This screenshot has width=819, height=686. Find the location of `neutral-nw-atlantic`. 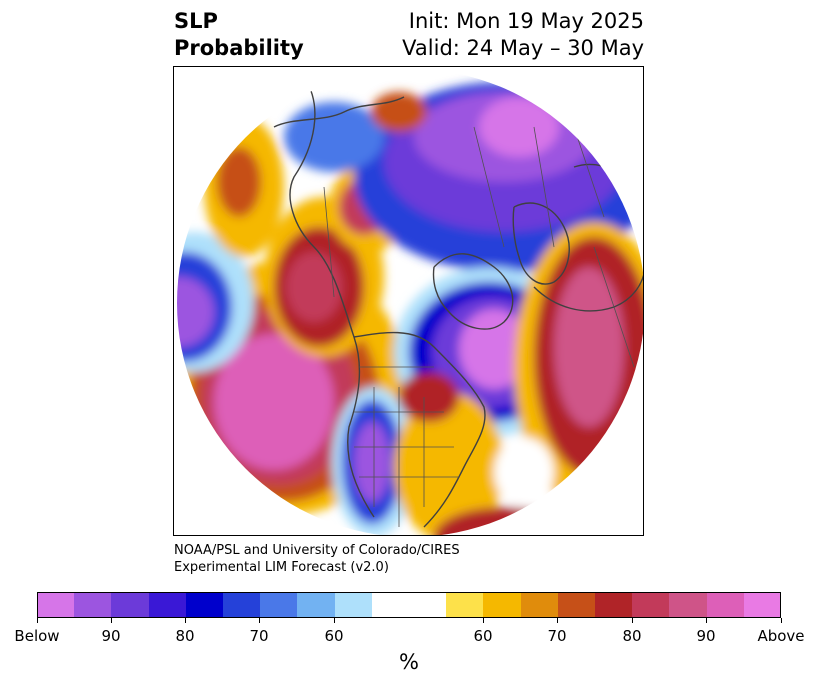

neutral-nw-atlantic is located at coordinates (524, 472).